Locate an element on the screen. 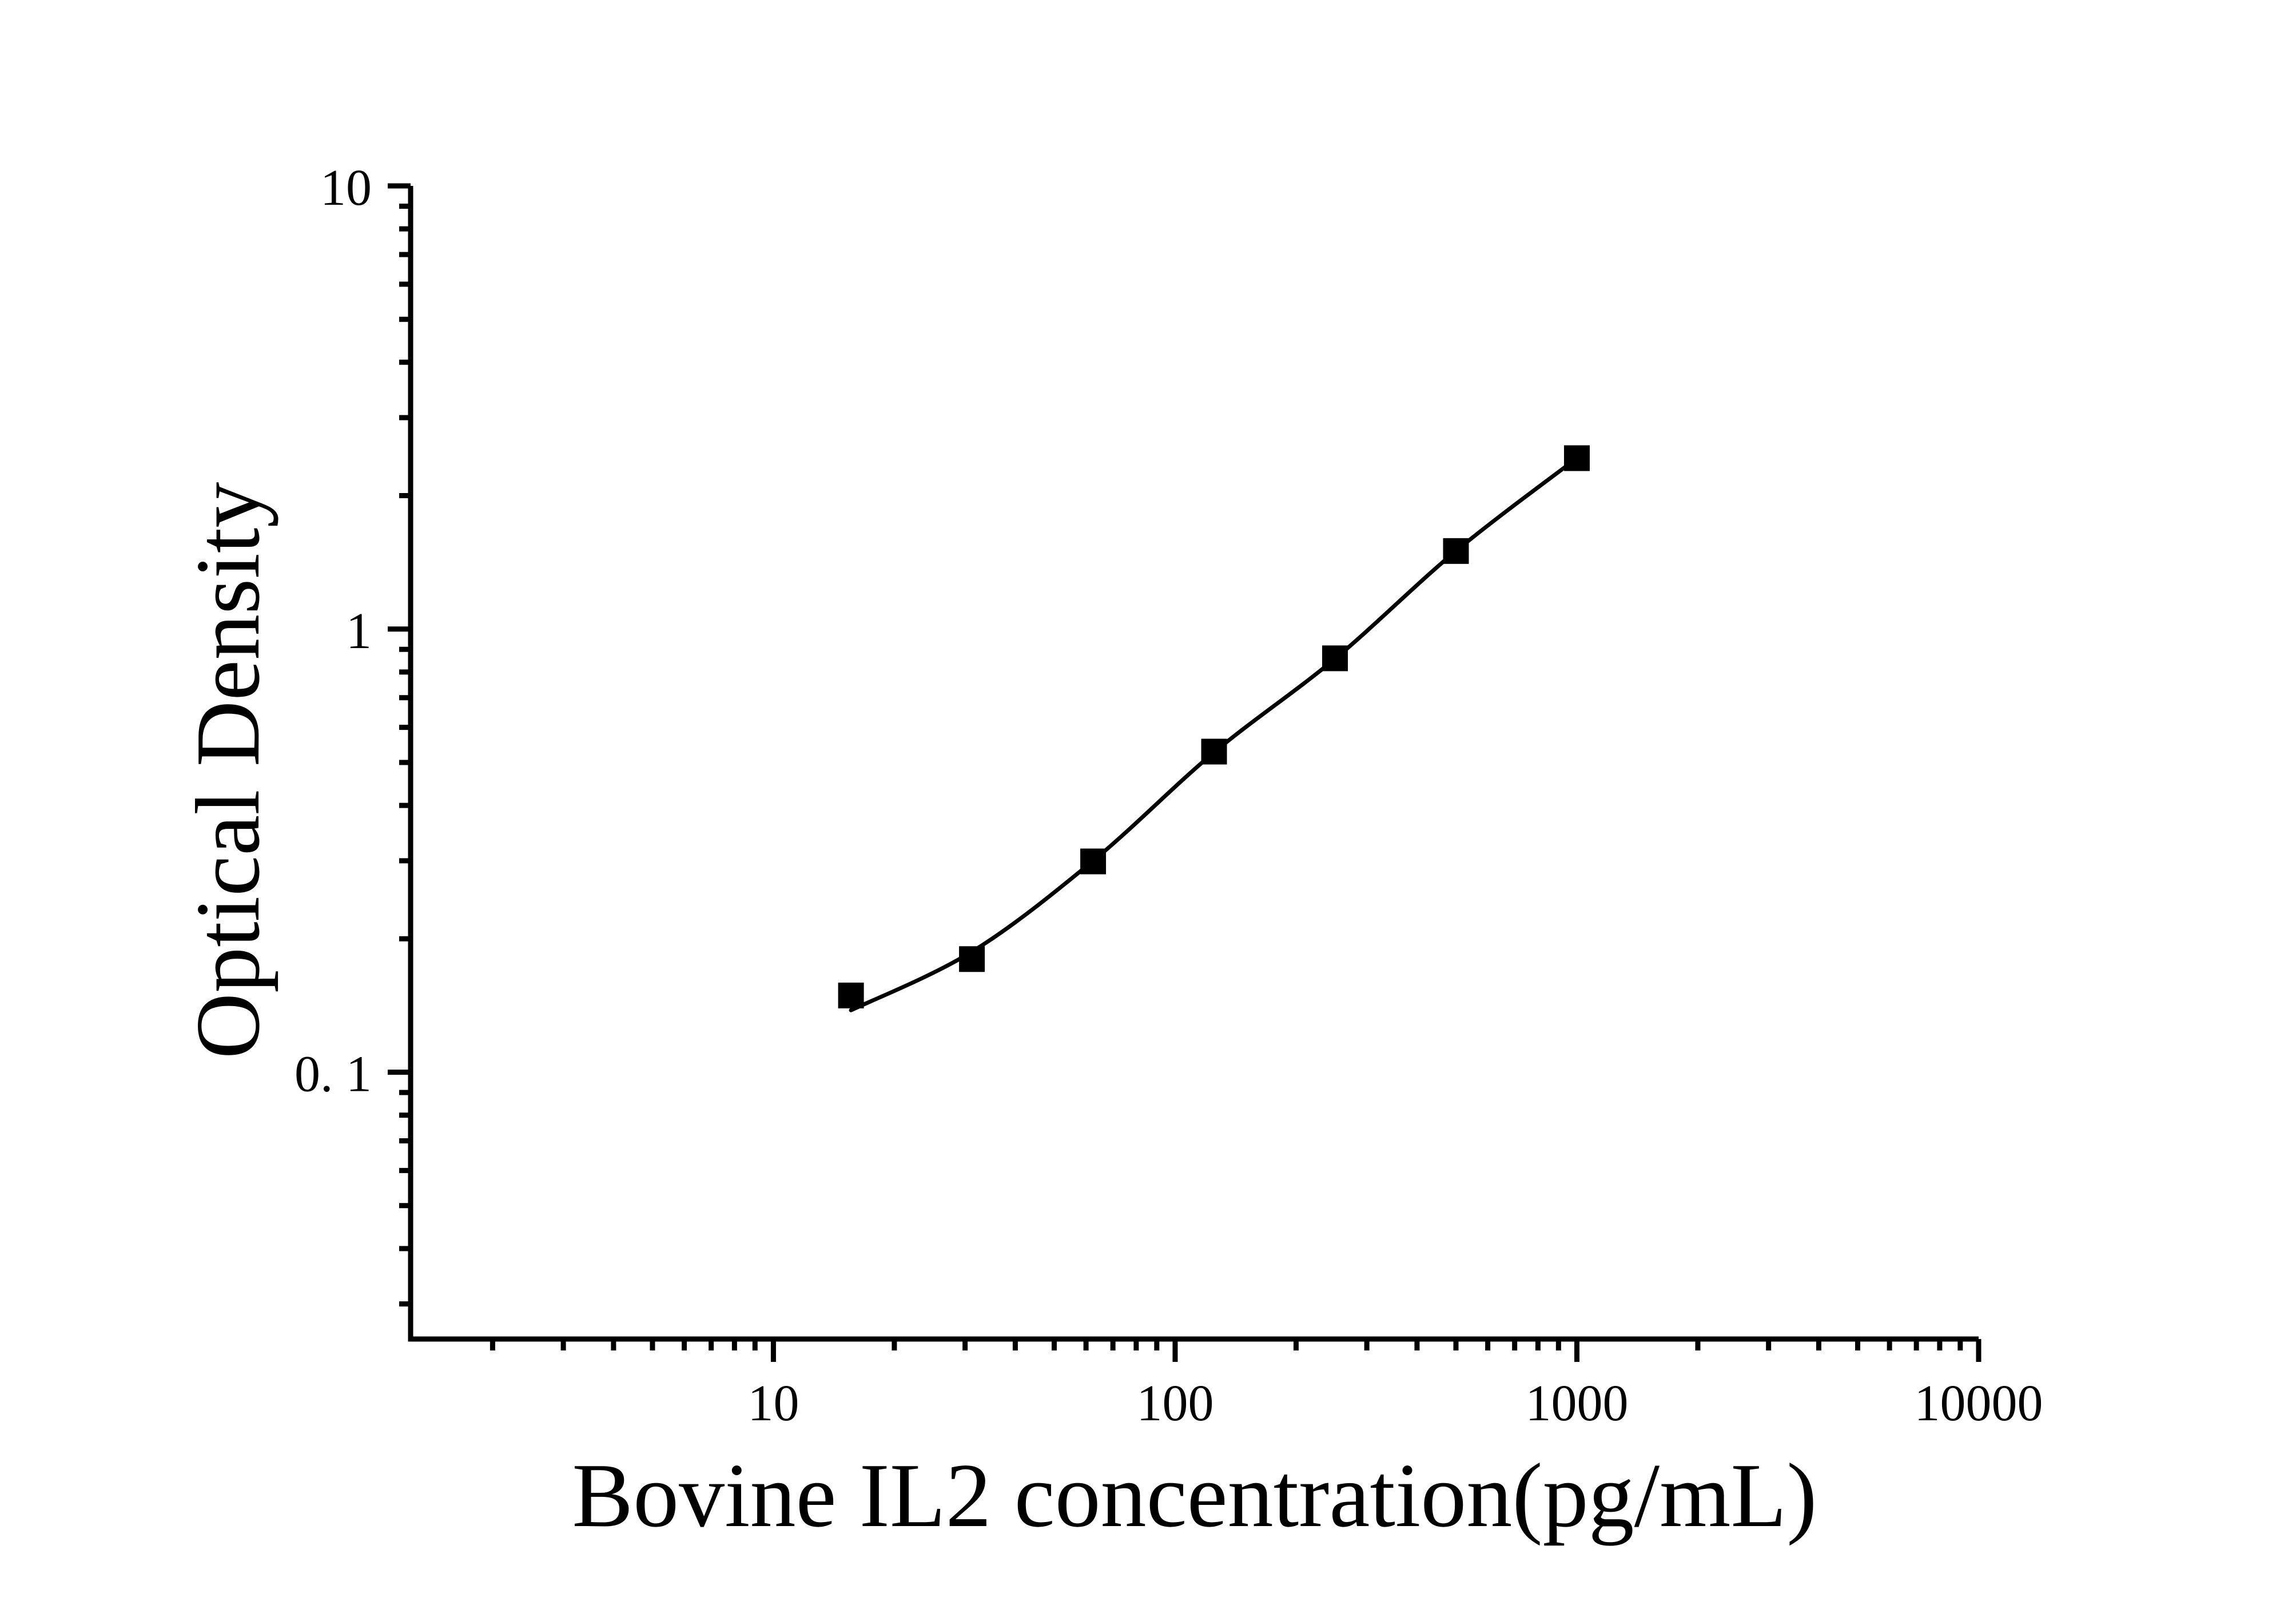 This screenshot has width=2296, height=1605. x-axis-title: Bovine IL2 concentration(pg/mL) is located at coordinates (1195, 1495).